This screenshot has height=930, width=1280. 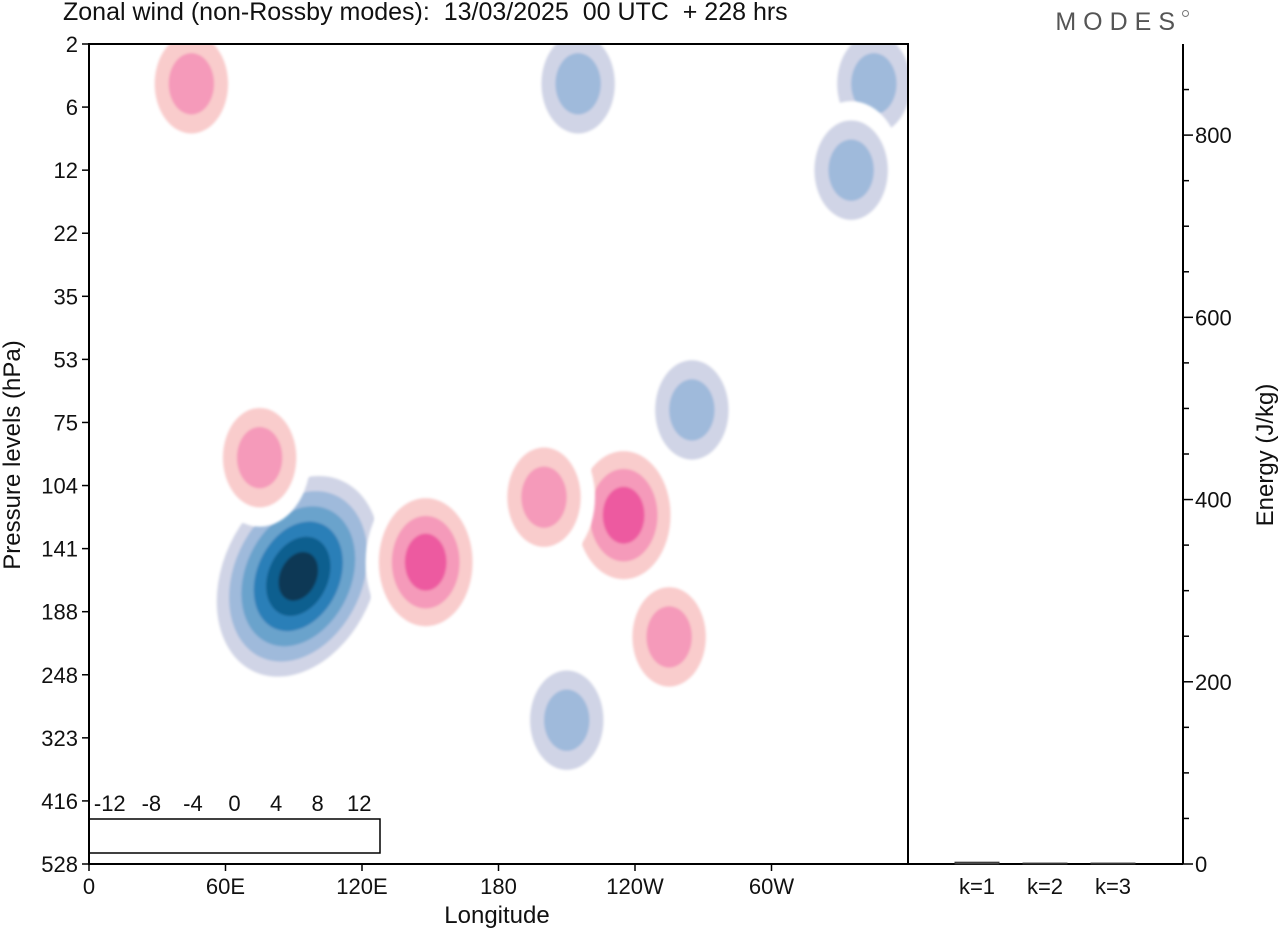 I want to click on energy-tick-label: 200, so click(x=1213, y=682).